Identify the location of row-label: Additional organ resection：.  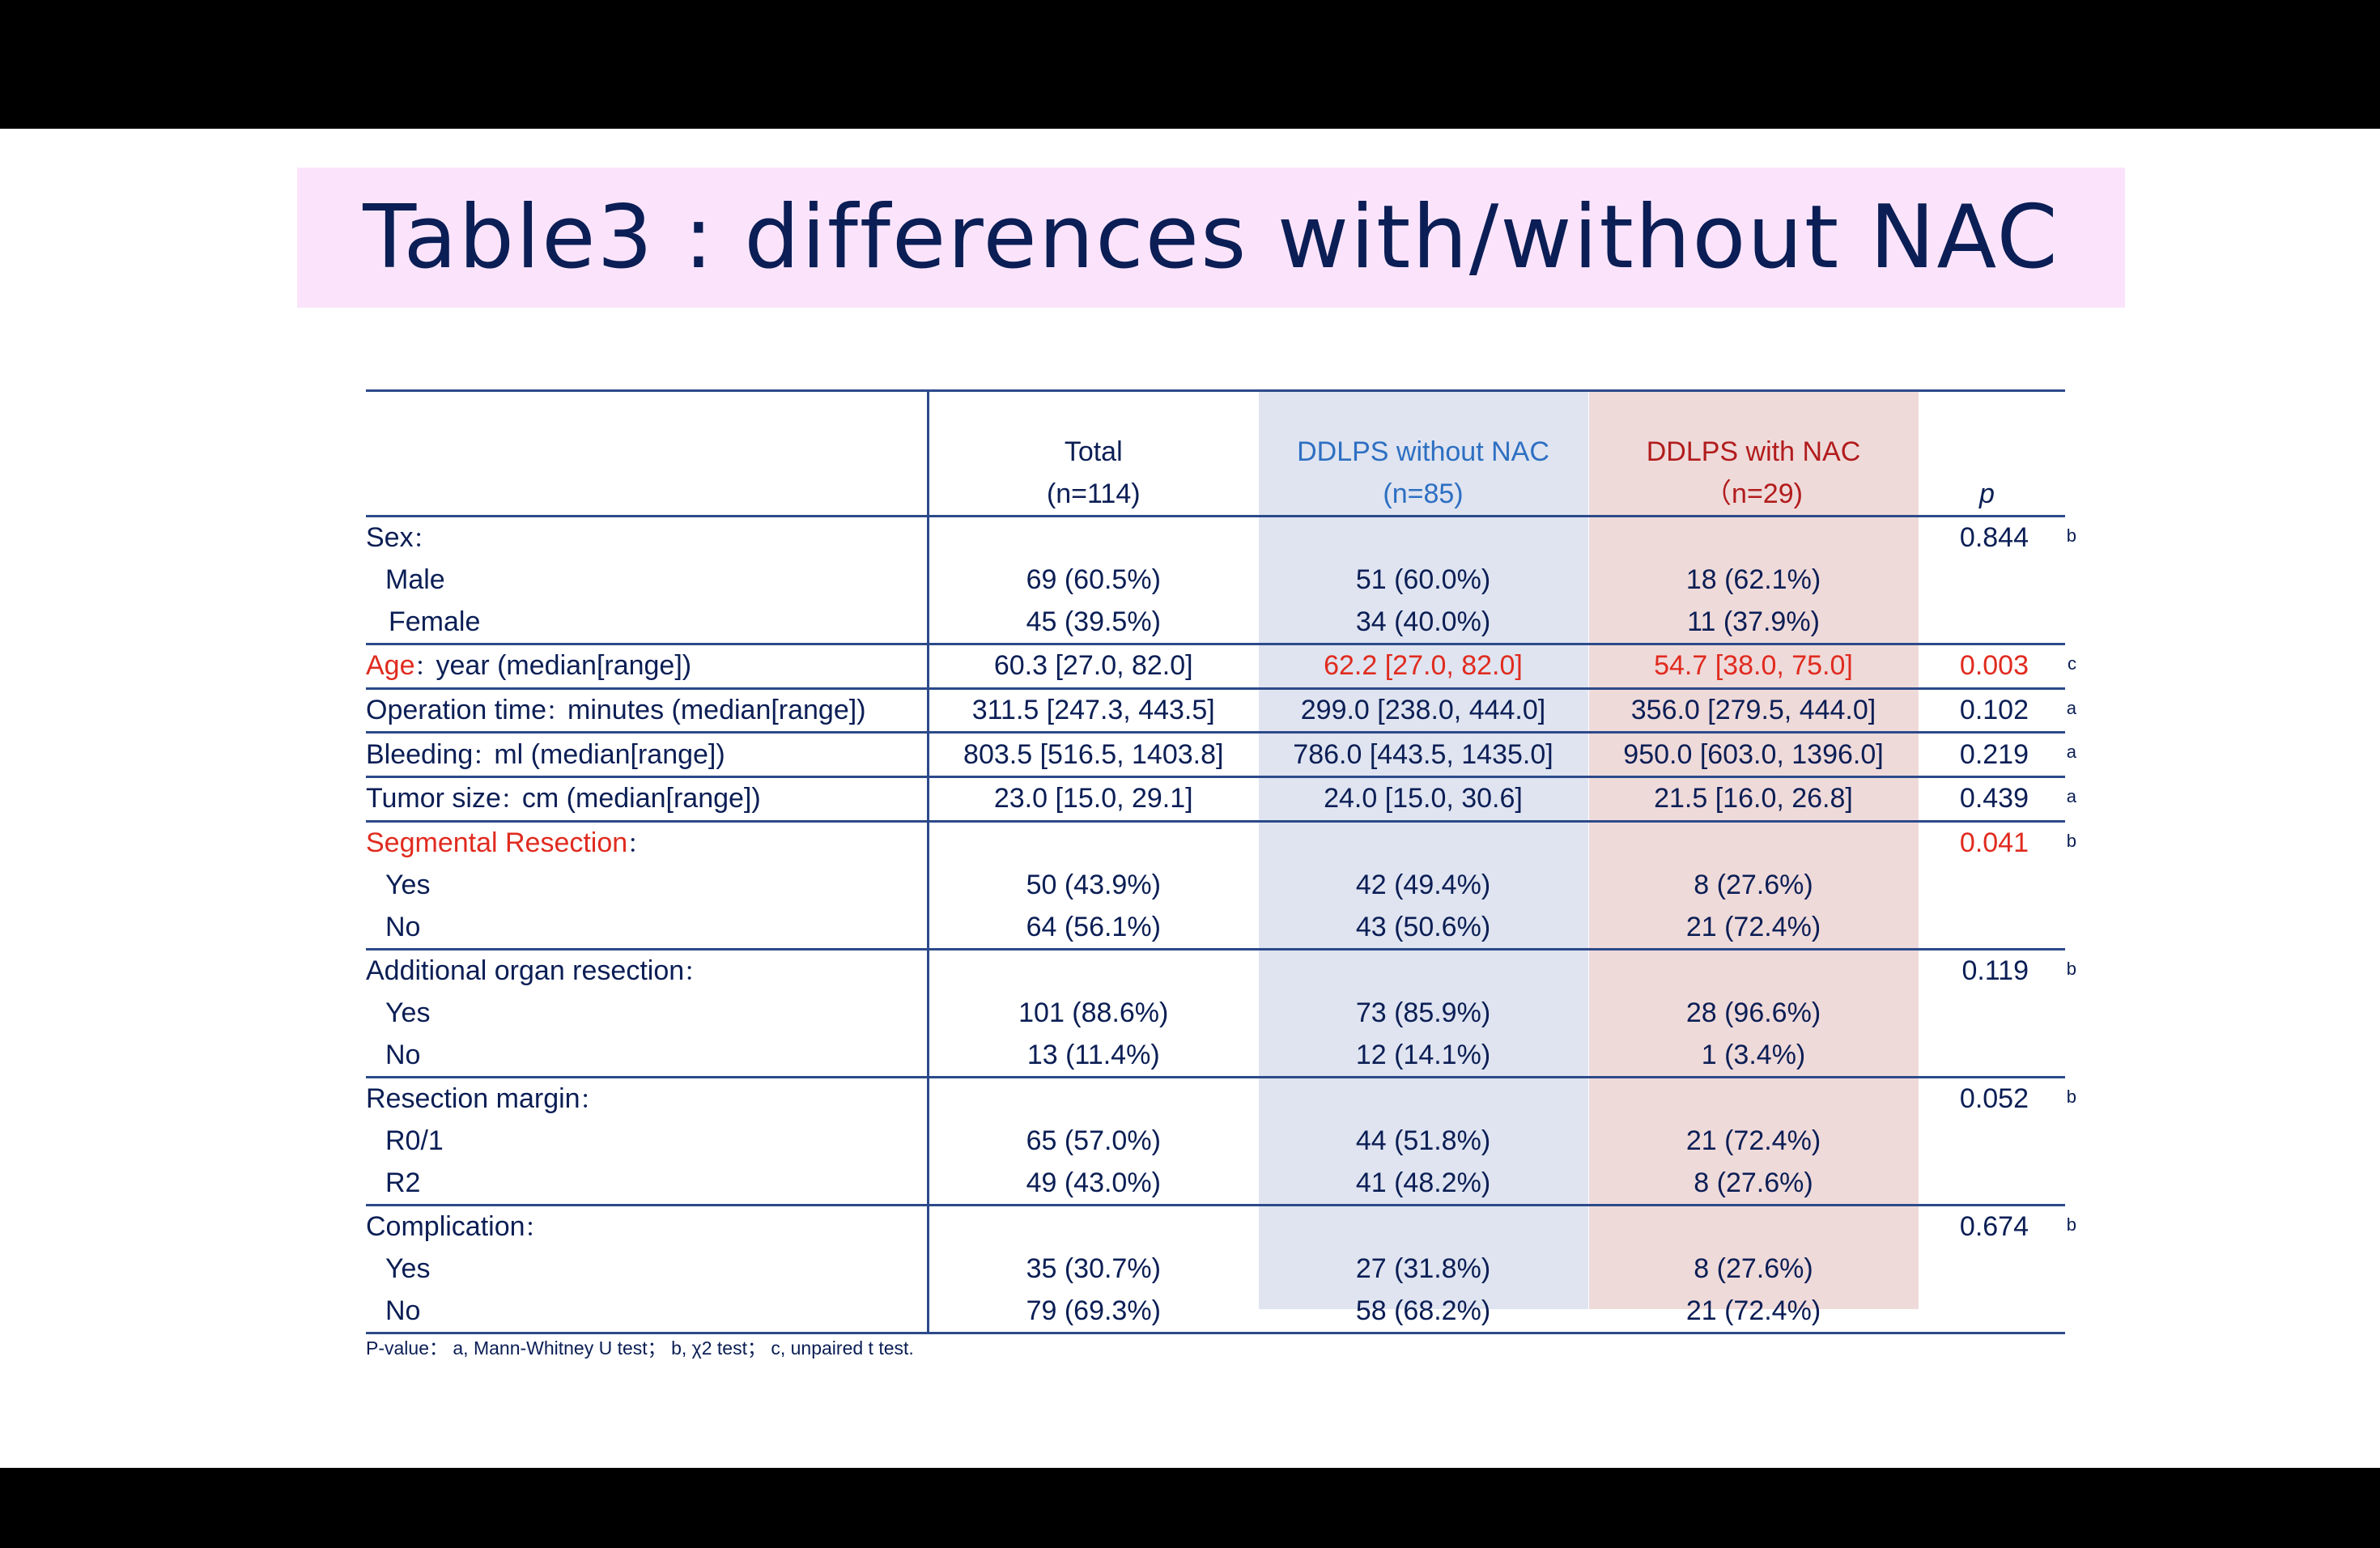
(647, 970).